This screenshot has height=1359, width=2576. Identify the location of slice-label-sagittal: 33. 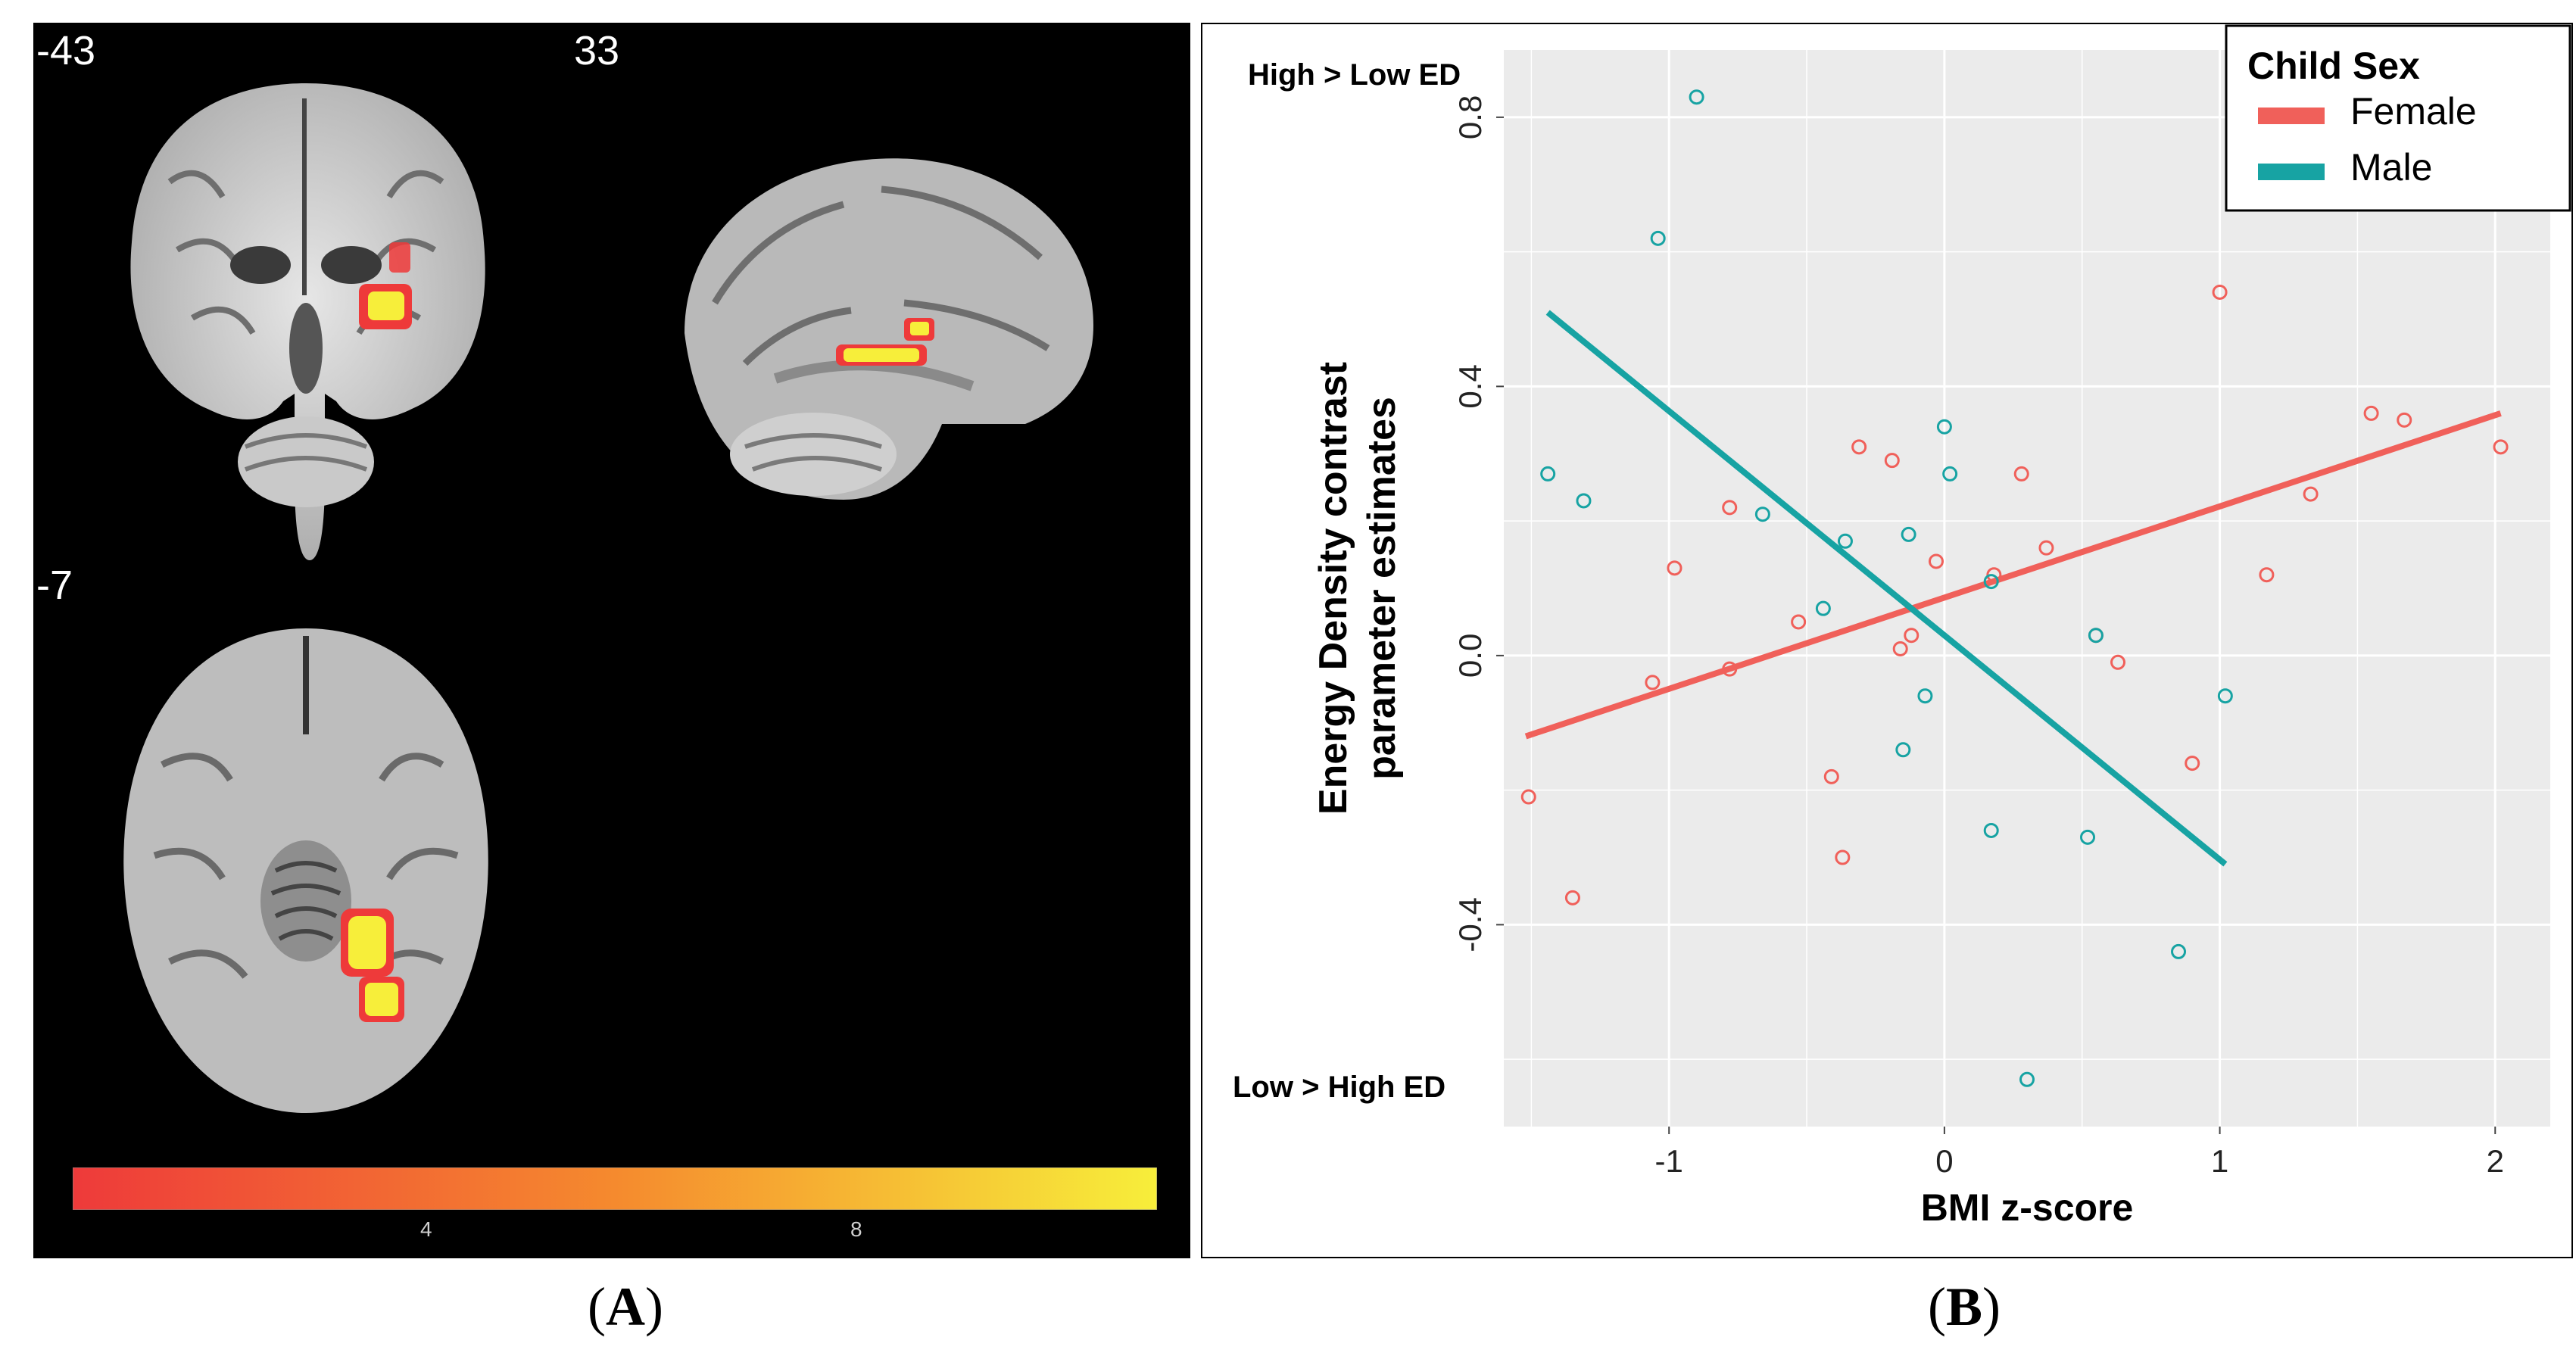
(597, 50).